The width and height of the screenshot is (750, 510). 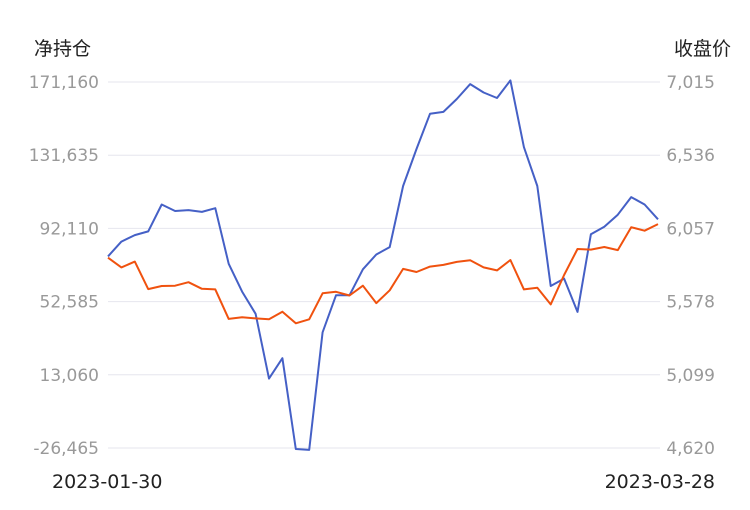 I want to click on close-price-line, so click(x=383, y=274).